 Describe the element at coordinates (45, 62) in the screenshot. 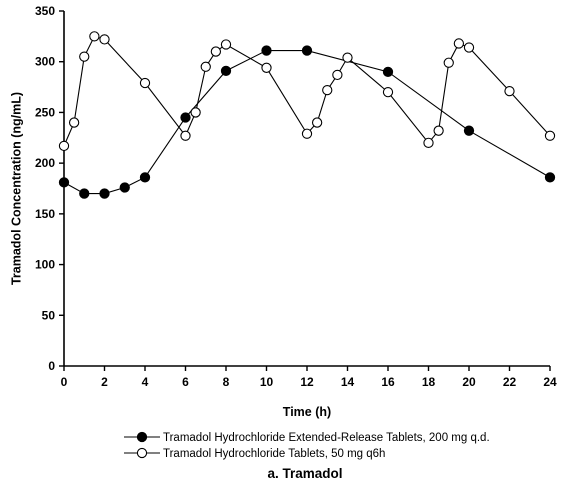

I see `y-tick-label: 300` at that location.